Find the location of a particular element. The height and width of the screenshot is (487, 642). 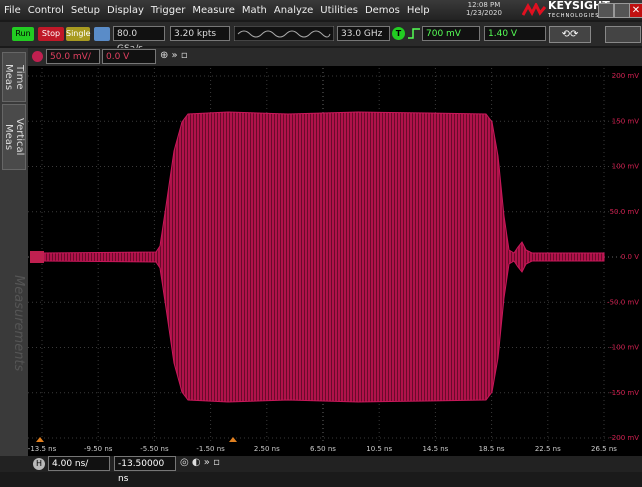

y-axis-label: 200 mV is located at coordinates (625, 76).